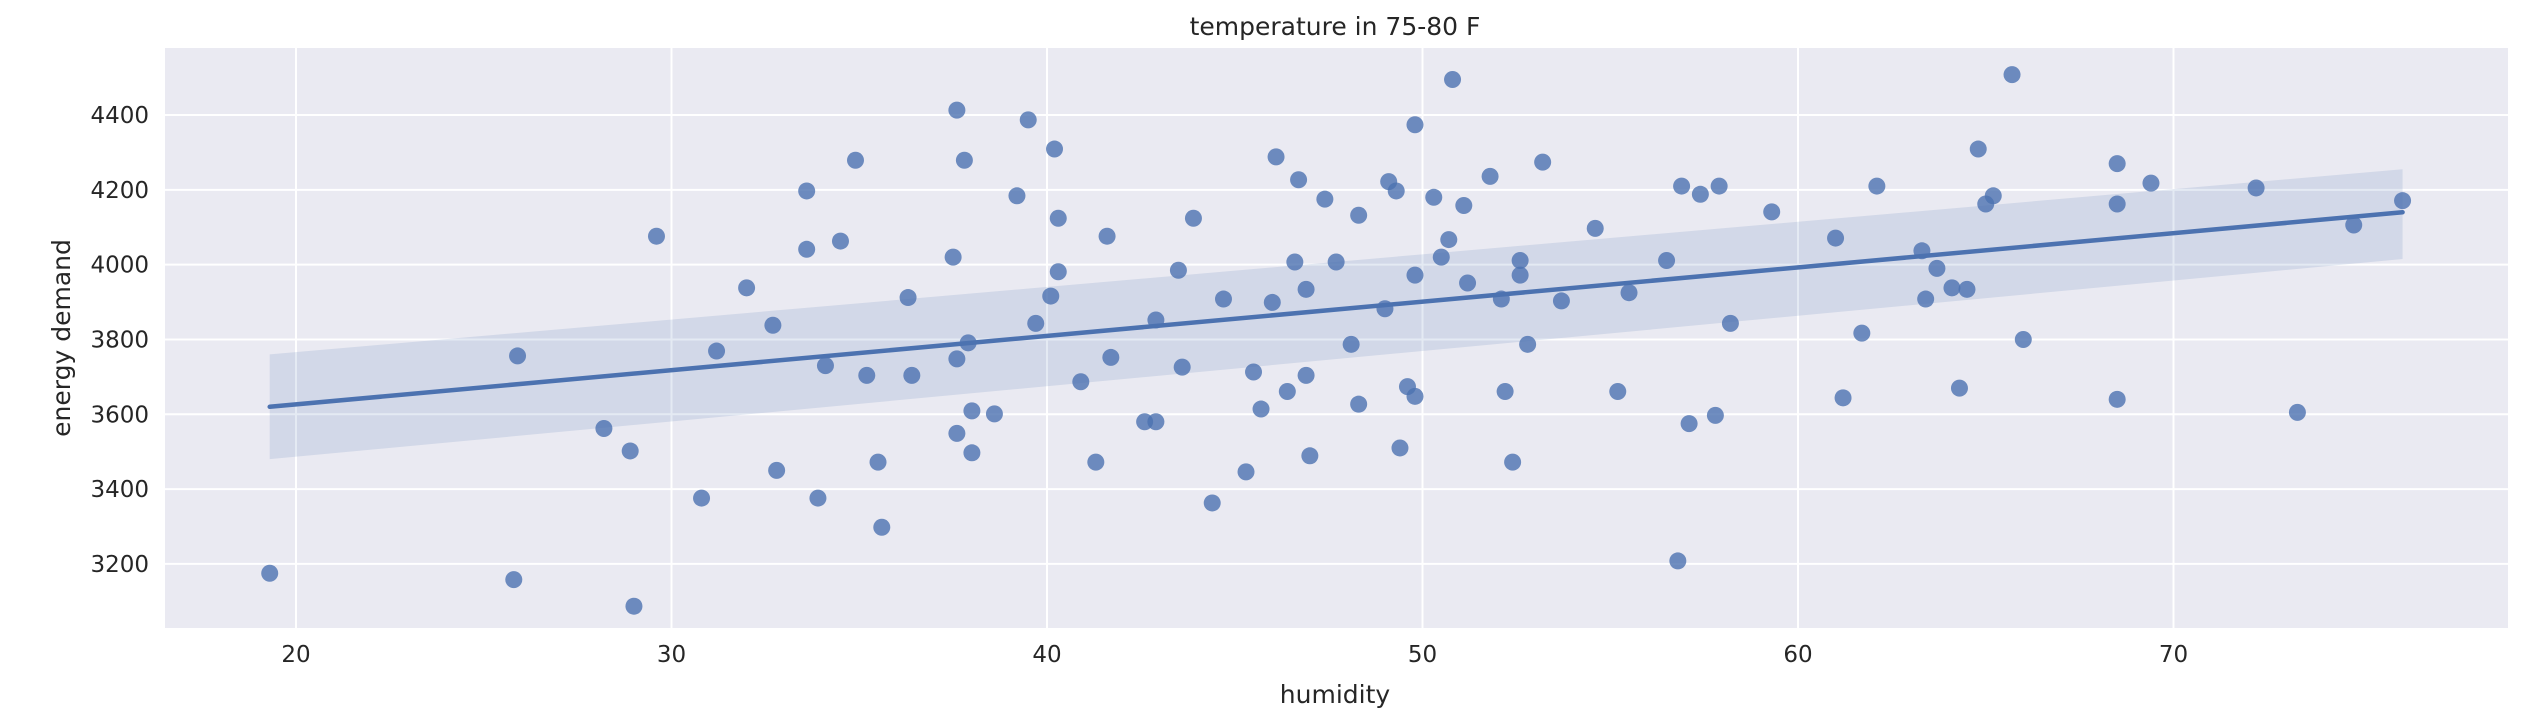 This screenshot has width=2534, height=714. Describe the element at coordinates (295, 655) in the screenshot. I see `x-tick-label: 20` at that location.